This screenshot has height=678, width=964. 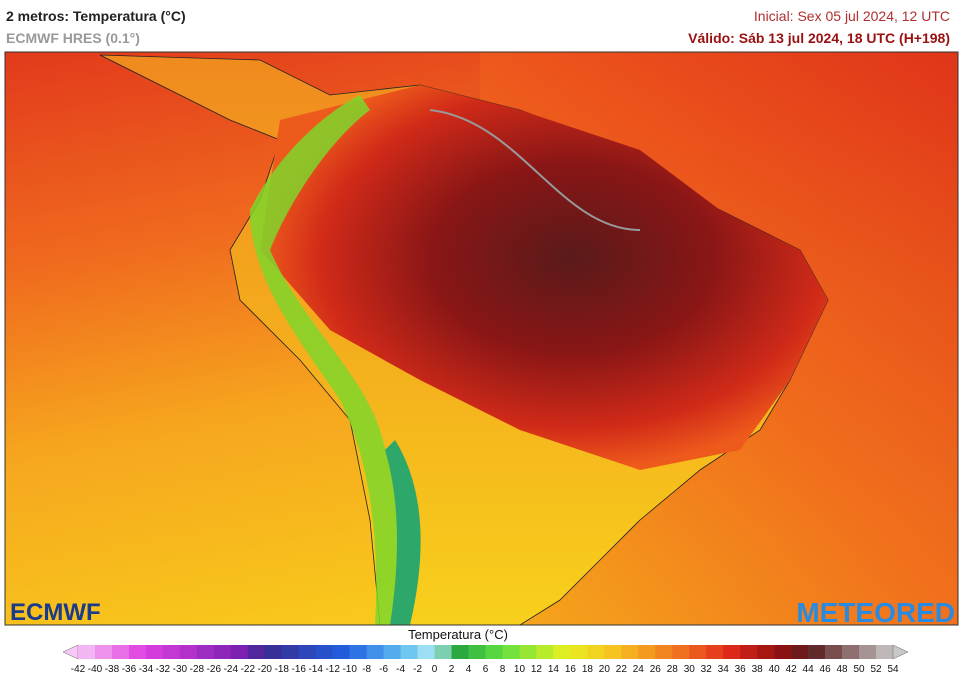 What do you see at coordinates (875, 612) in the screenshot?
I see `logo-right: METEORED` at bounding box center [875, 612].